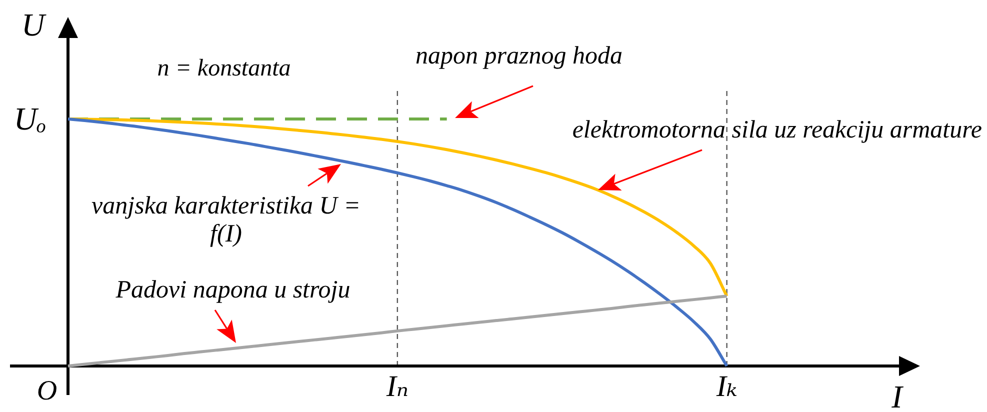  What do you see at coordinates (897, 395) in the screenshot?
I see `x-axis-title: I` at bounding box center [897, 395].